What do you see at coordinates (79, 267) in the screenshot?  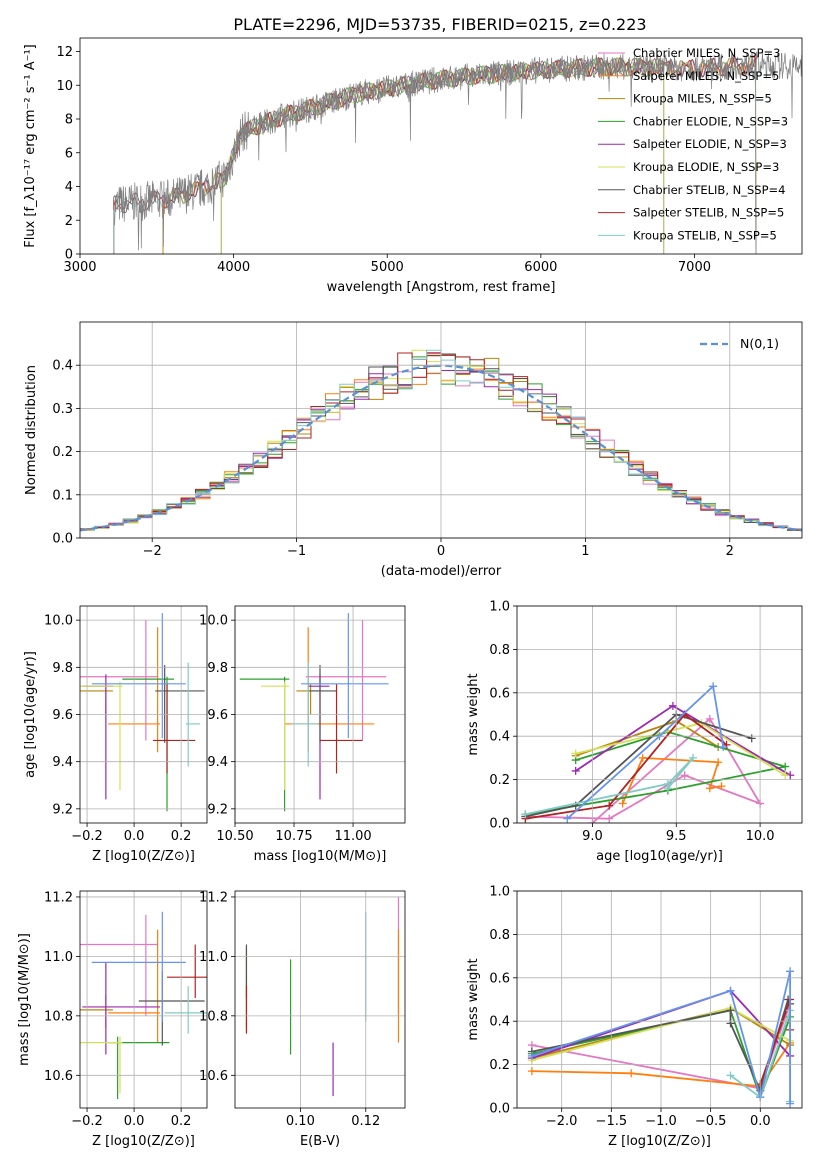 I see `x-tick-label: 3000` at bounding box center [79, 267].